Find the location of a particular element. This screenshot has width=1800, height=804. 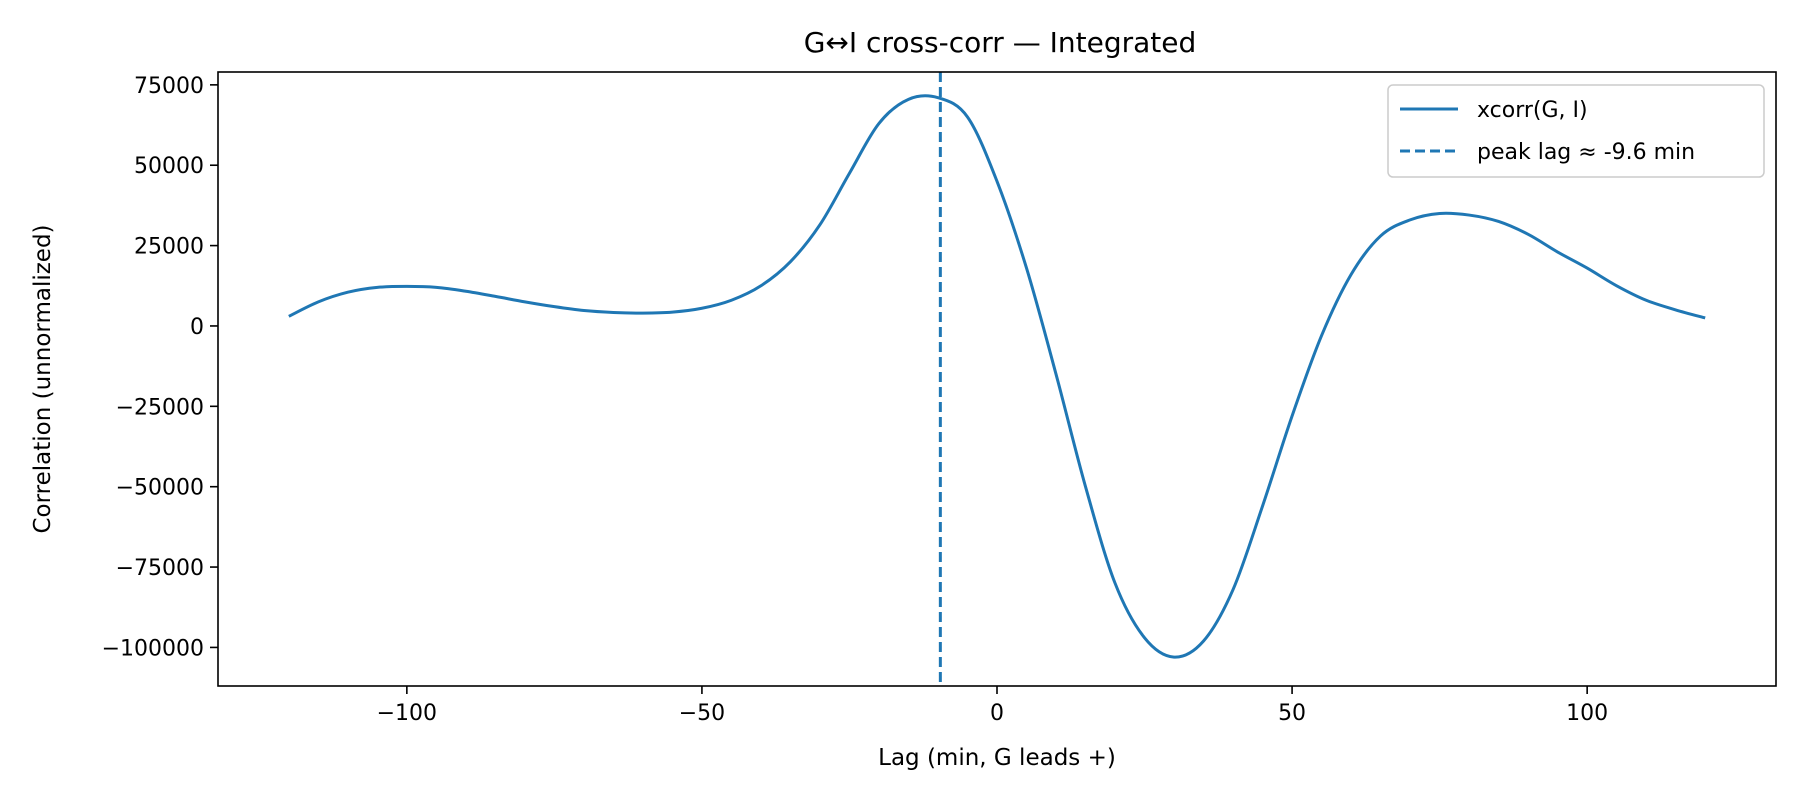

x-tick-label: 50 is located at coordinates (1292, 713).